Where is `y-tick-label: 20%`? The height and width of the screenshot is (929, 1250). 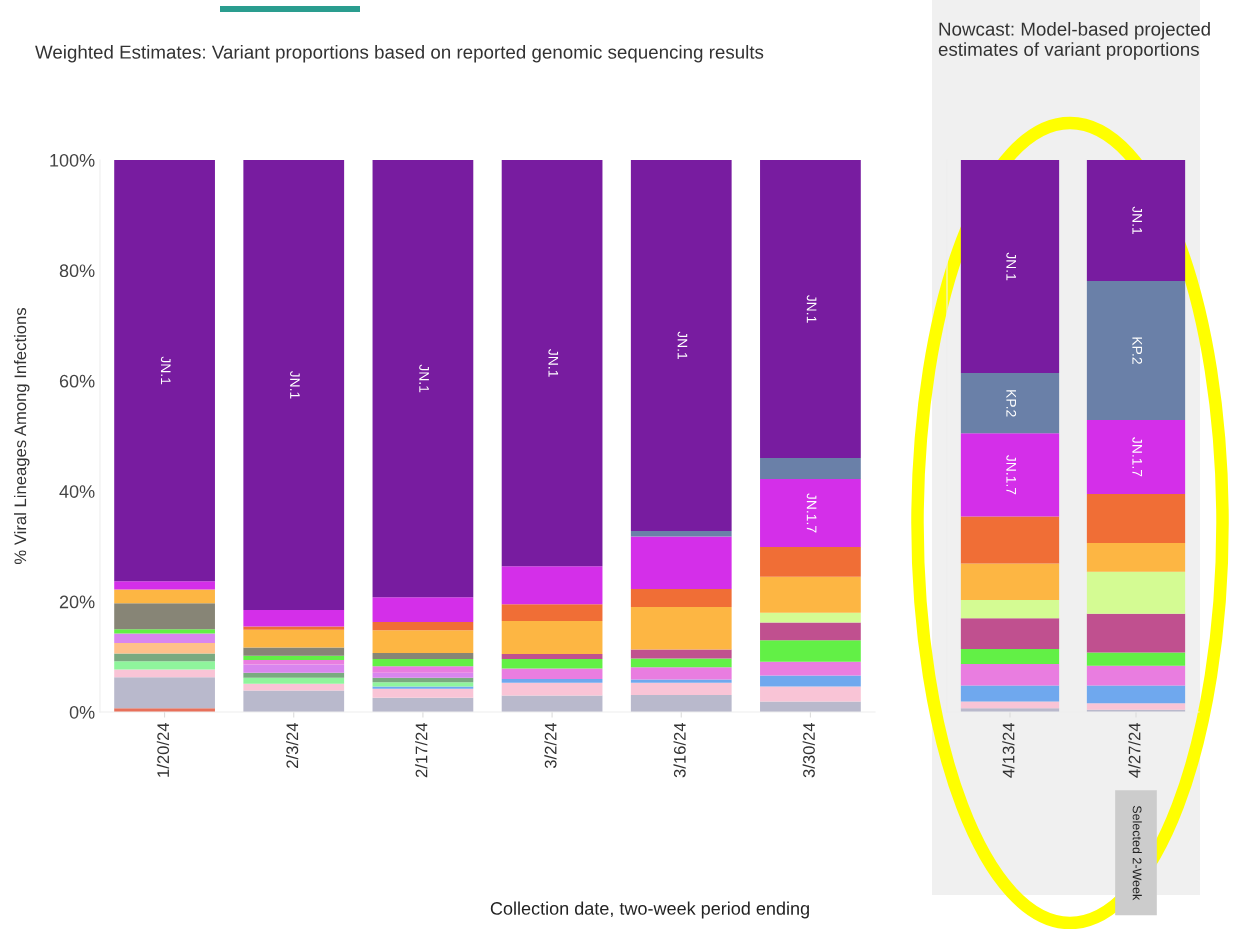 y-tick-label: 20% is located at coordinates (77, 602).